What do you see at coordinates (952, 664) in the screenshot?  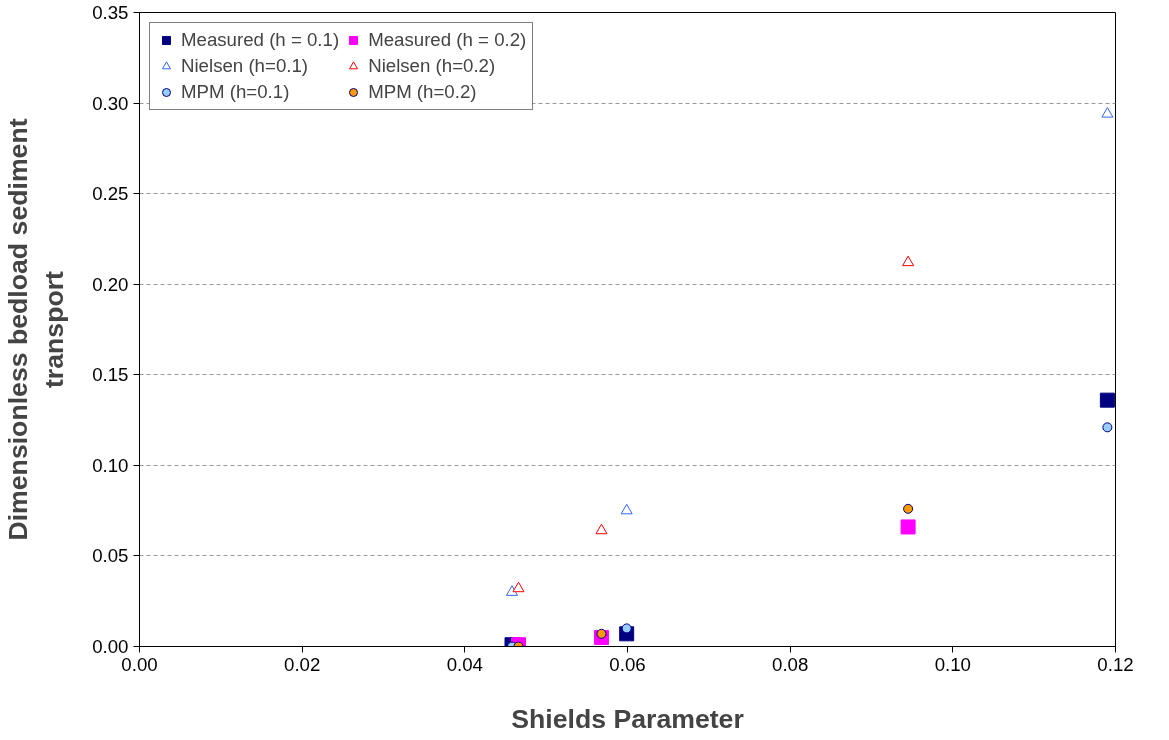 I see `x-tick-label: 0.10` at bounding box center [952, 664].